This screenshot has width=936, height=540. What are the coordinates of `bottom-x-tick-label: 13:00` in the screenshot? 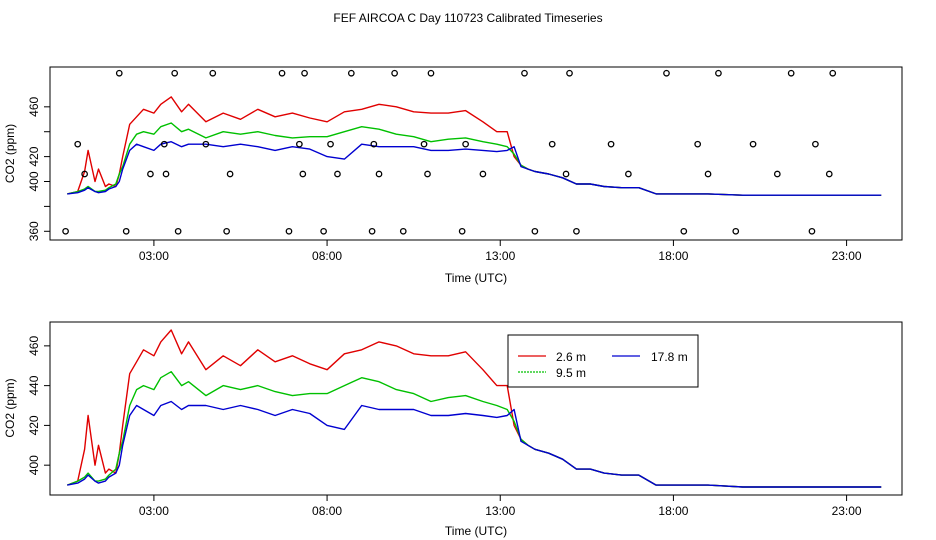 It's located at (500, 511).